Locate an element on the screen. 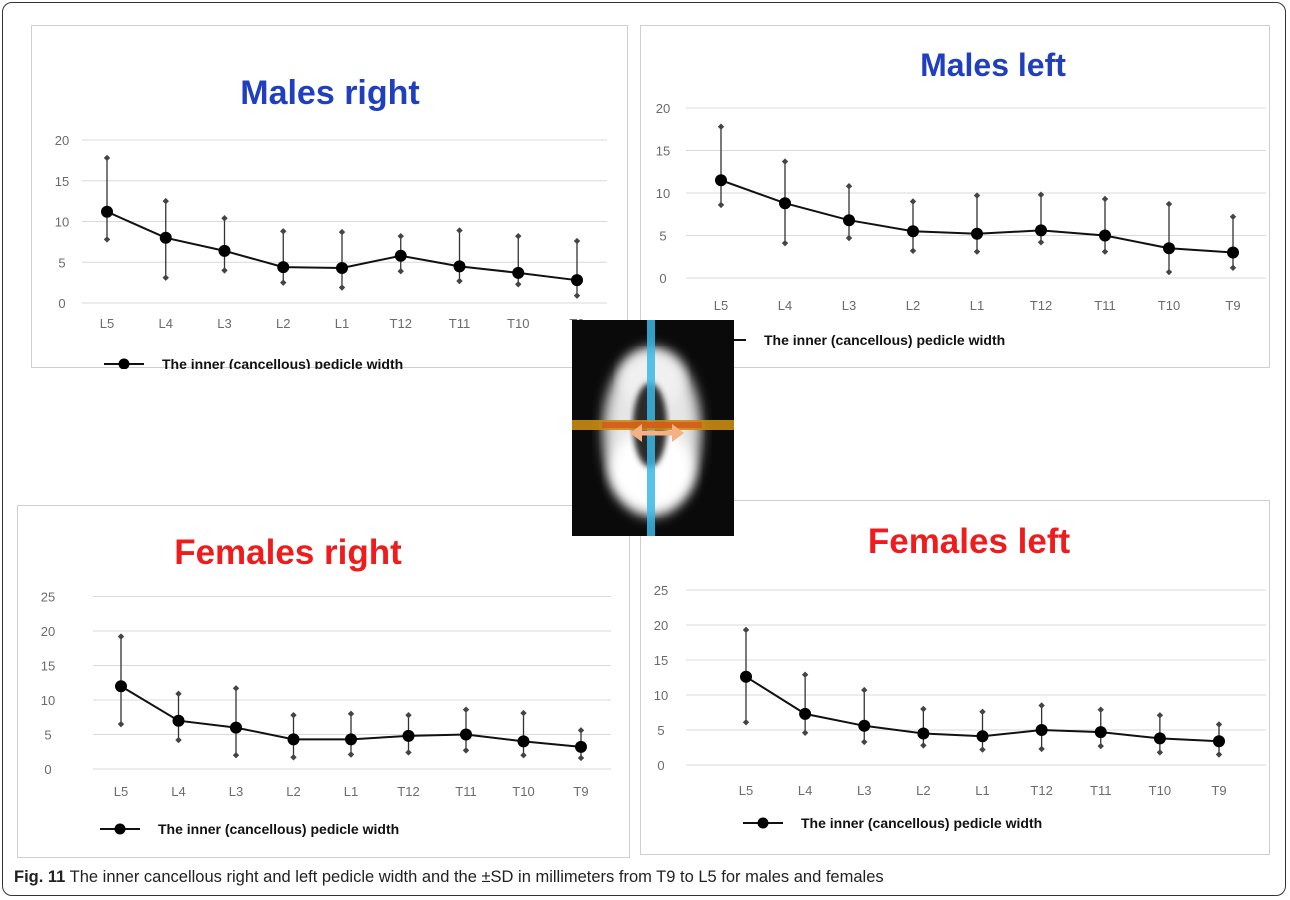 This screenshot has height=900, width=1290. pedicle-ct-image is located at coordinates (653, 428).